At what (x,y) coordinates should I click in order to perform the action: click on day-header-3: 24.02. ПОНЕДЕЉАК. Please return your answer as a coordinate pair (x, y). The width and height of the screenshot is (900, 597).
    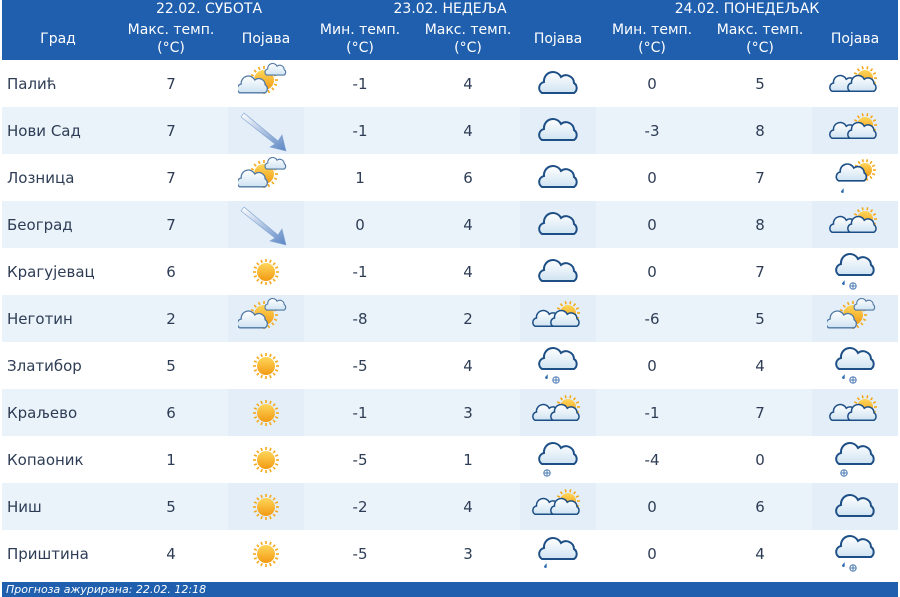
    Looking at the image, I should click on (747, 9).